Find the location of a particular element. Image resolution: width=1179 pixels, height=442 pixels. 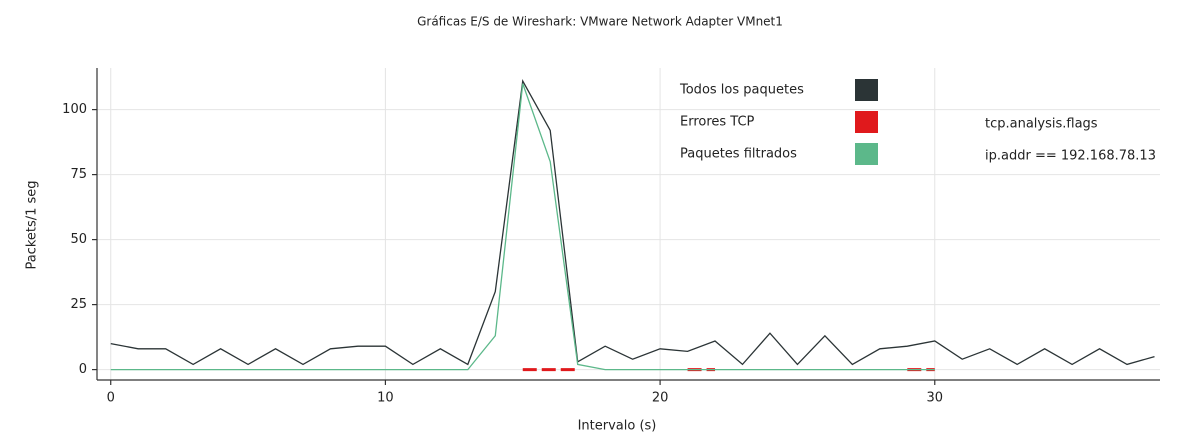

legend-label: Todos los paquetes is located at coordinates (741, 90).